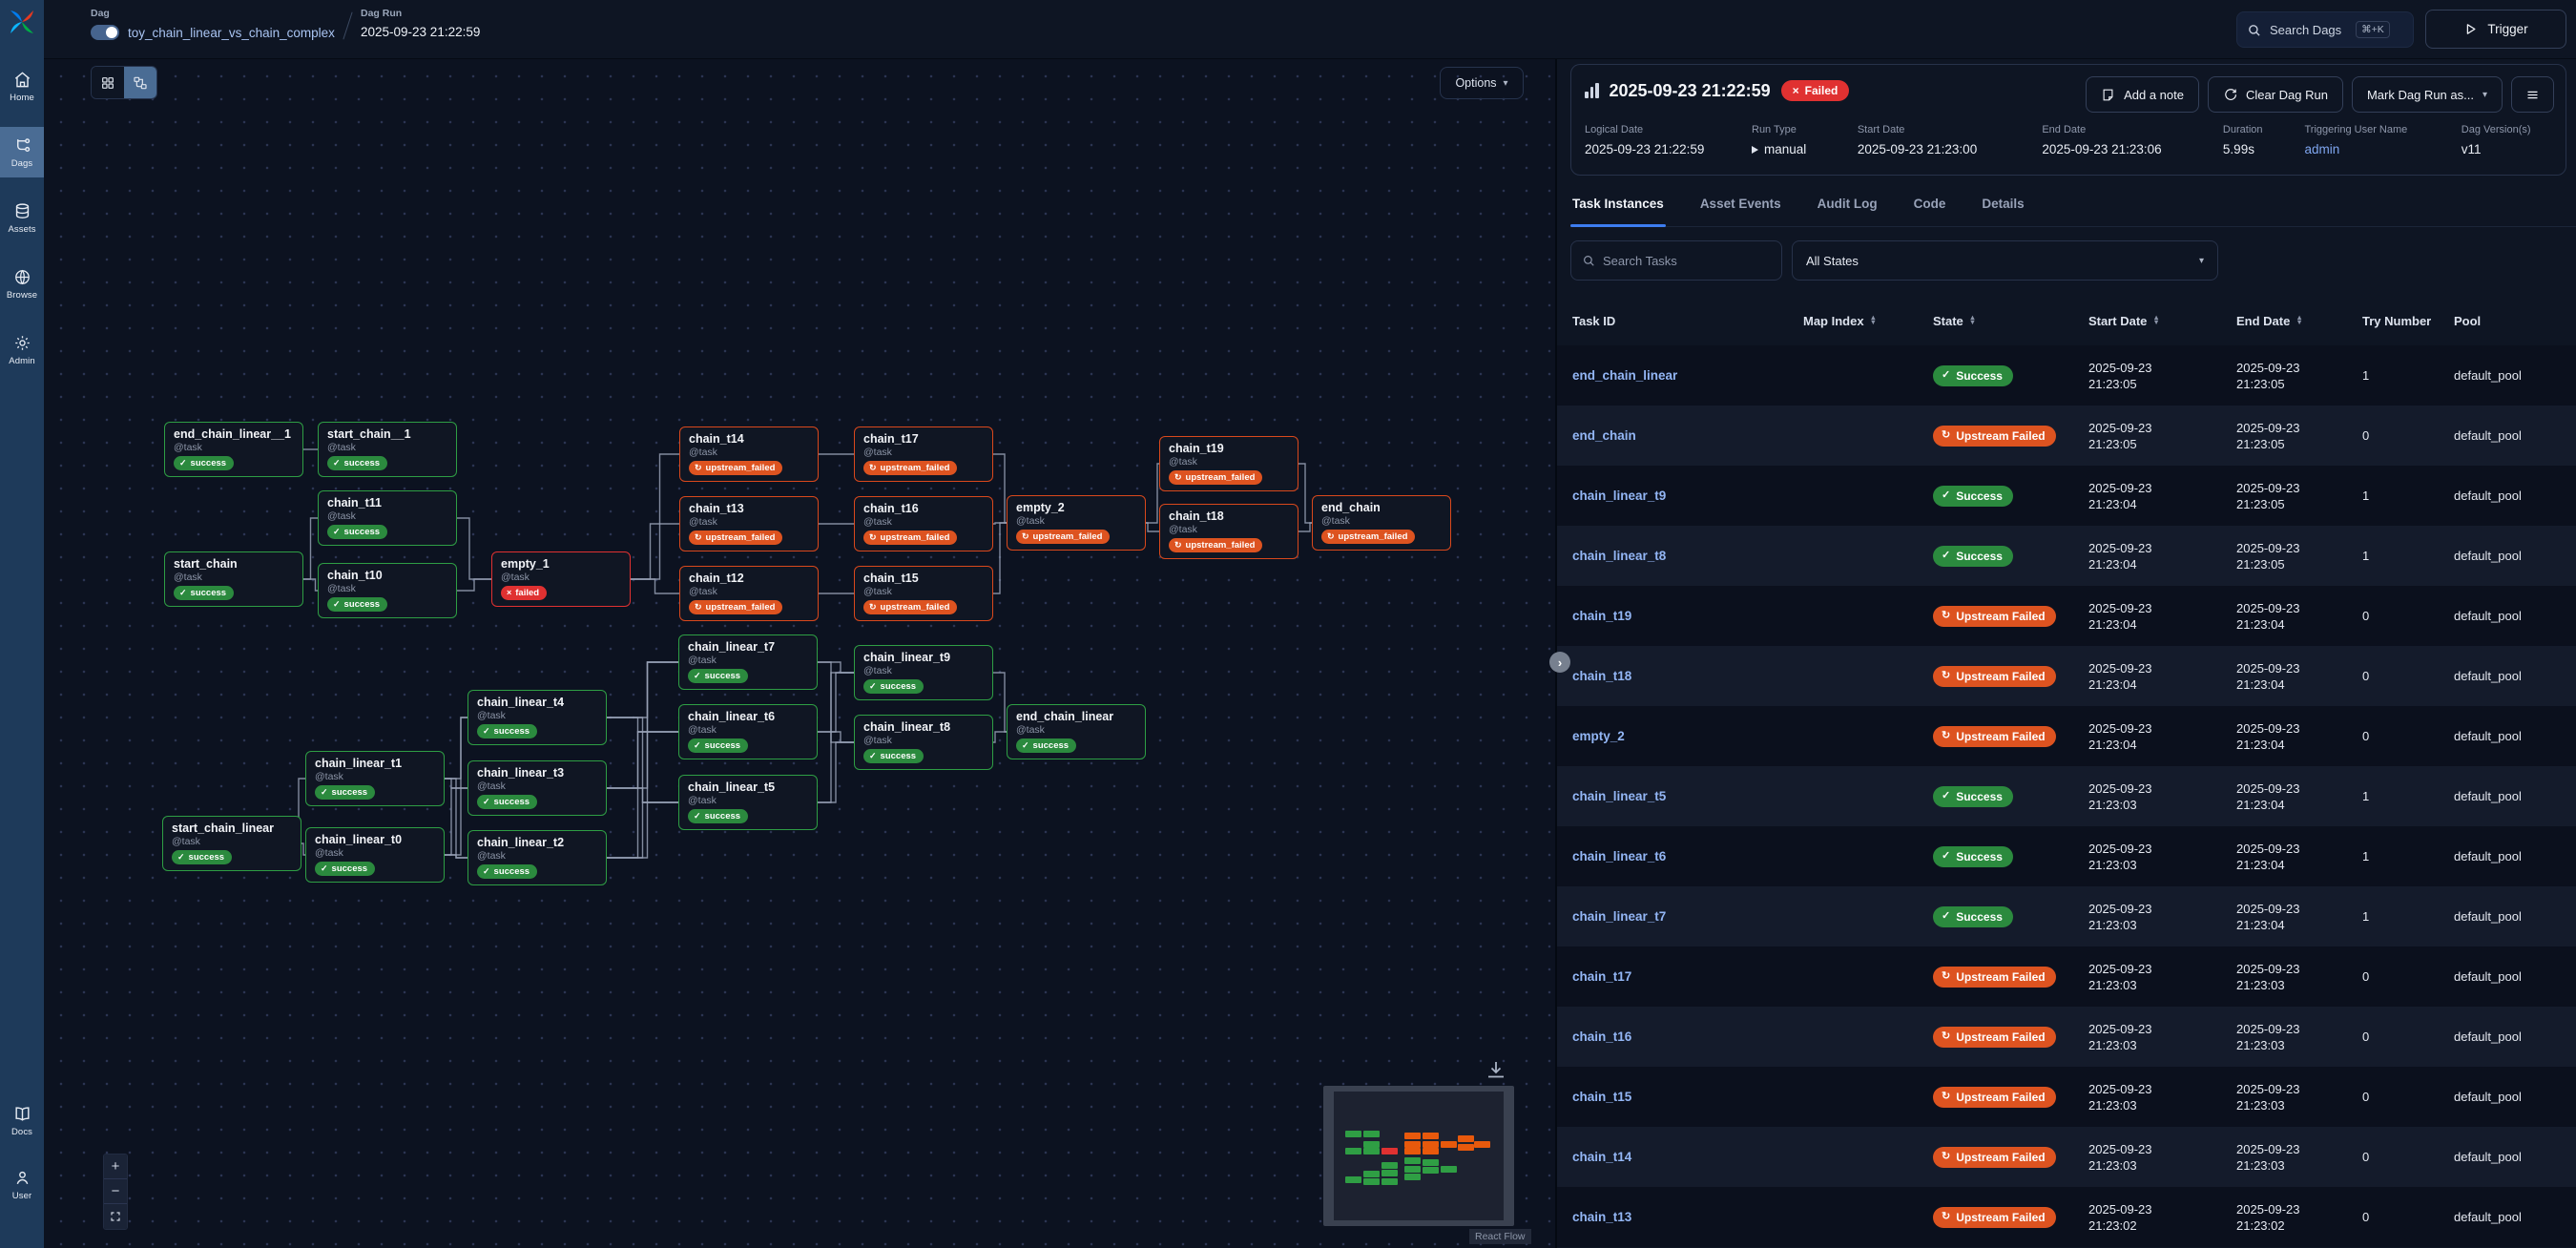  Describe the element at coordinates (1559, 662) in the screenshot. I see `panel-collapse-handle: ›` at that location.